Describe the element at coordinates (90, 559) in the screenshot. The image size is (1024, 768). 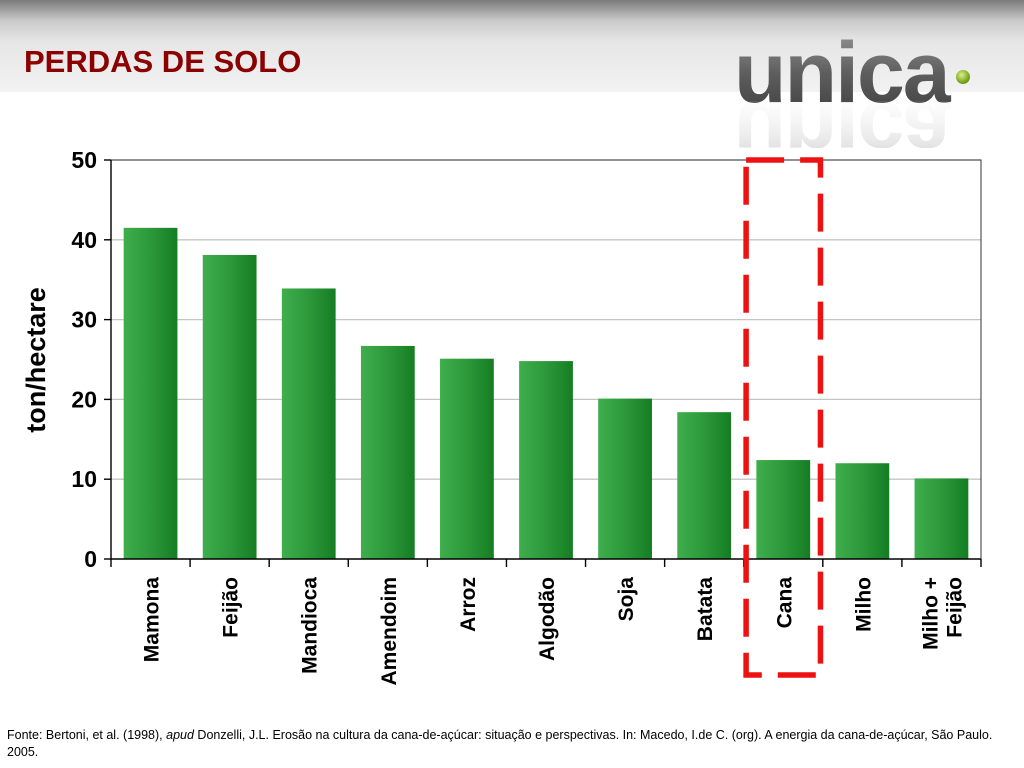
I see `y-tick-label-0: 0` at that location.